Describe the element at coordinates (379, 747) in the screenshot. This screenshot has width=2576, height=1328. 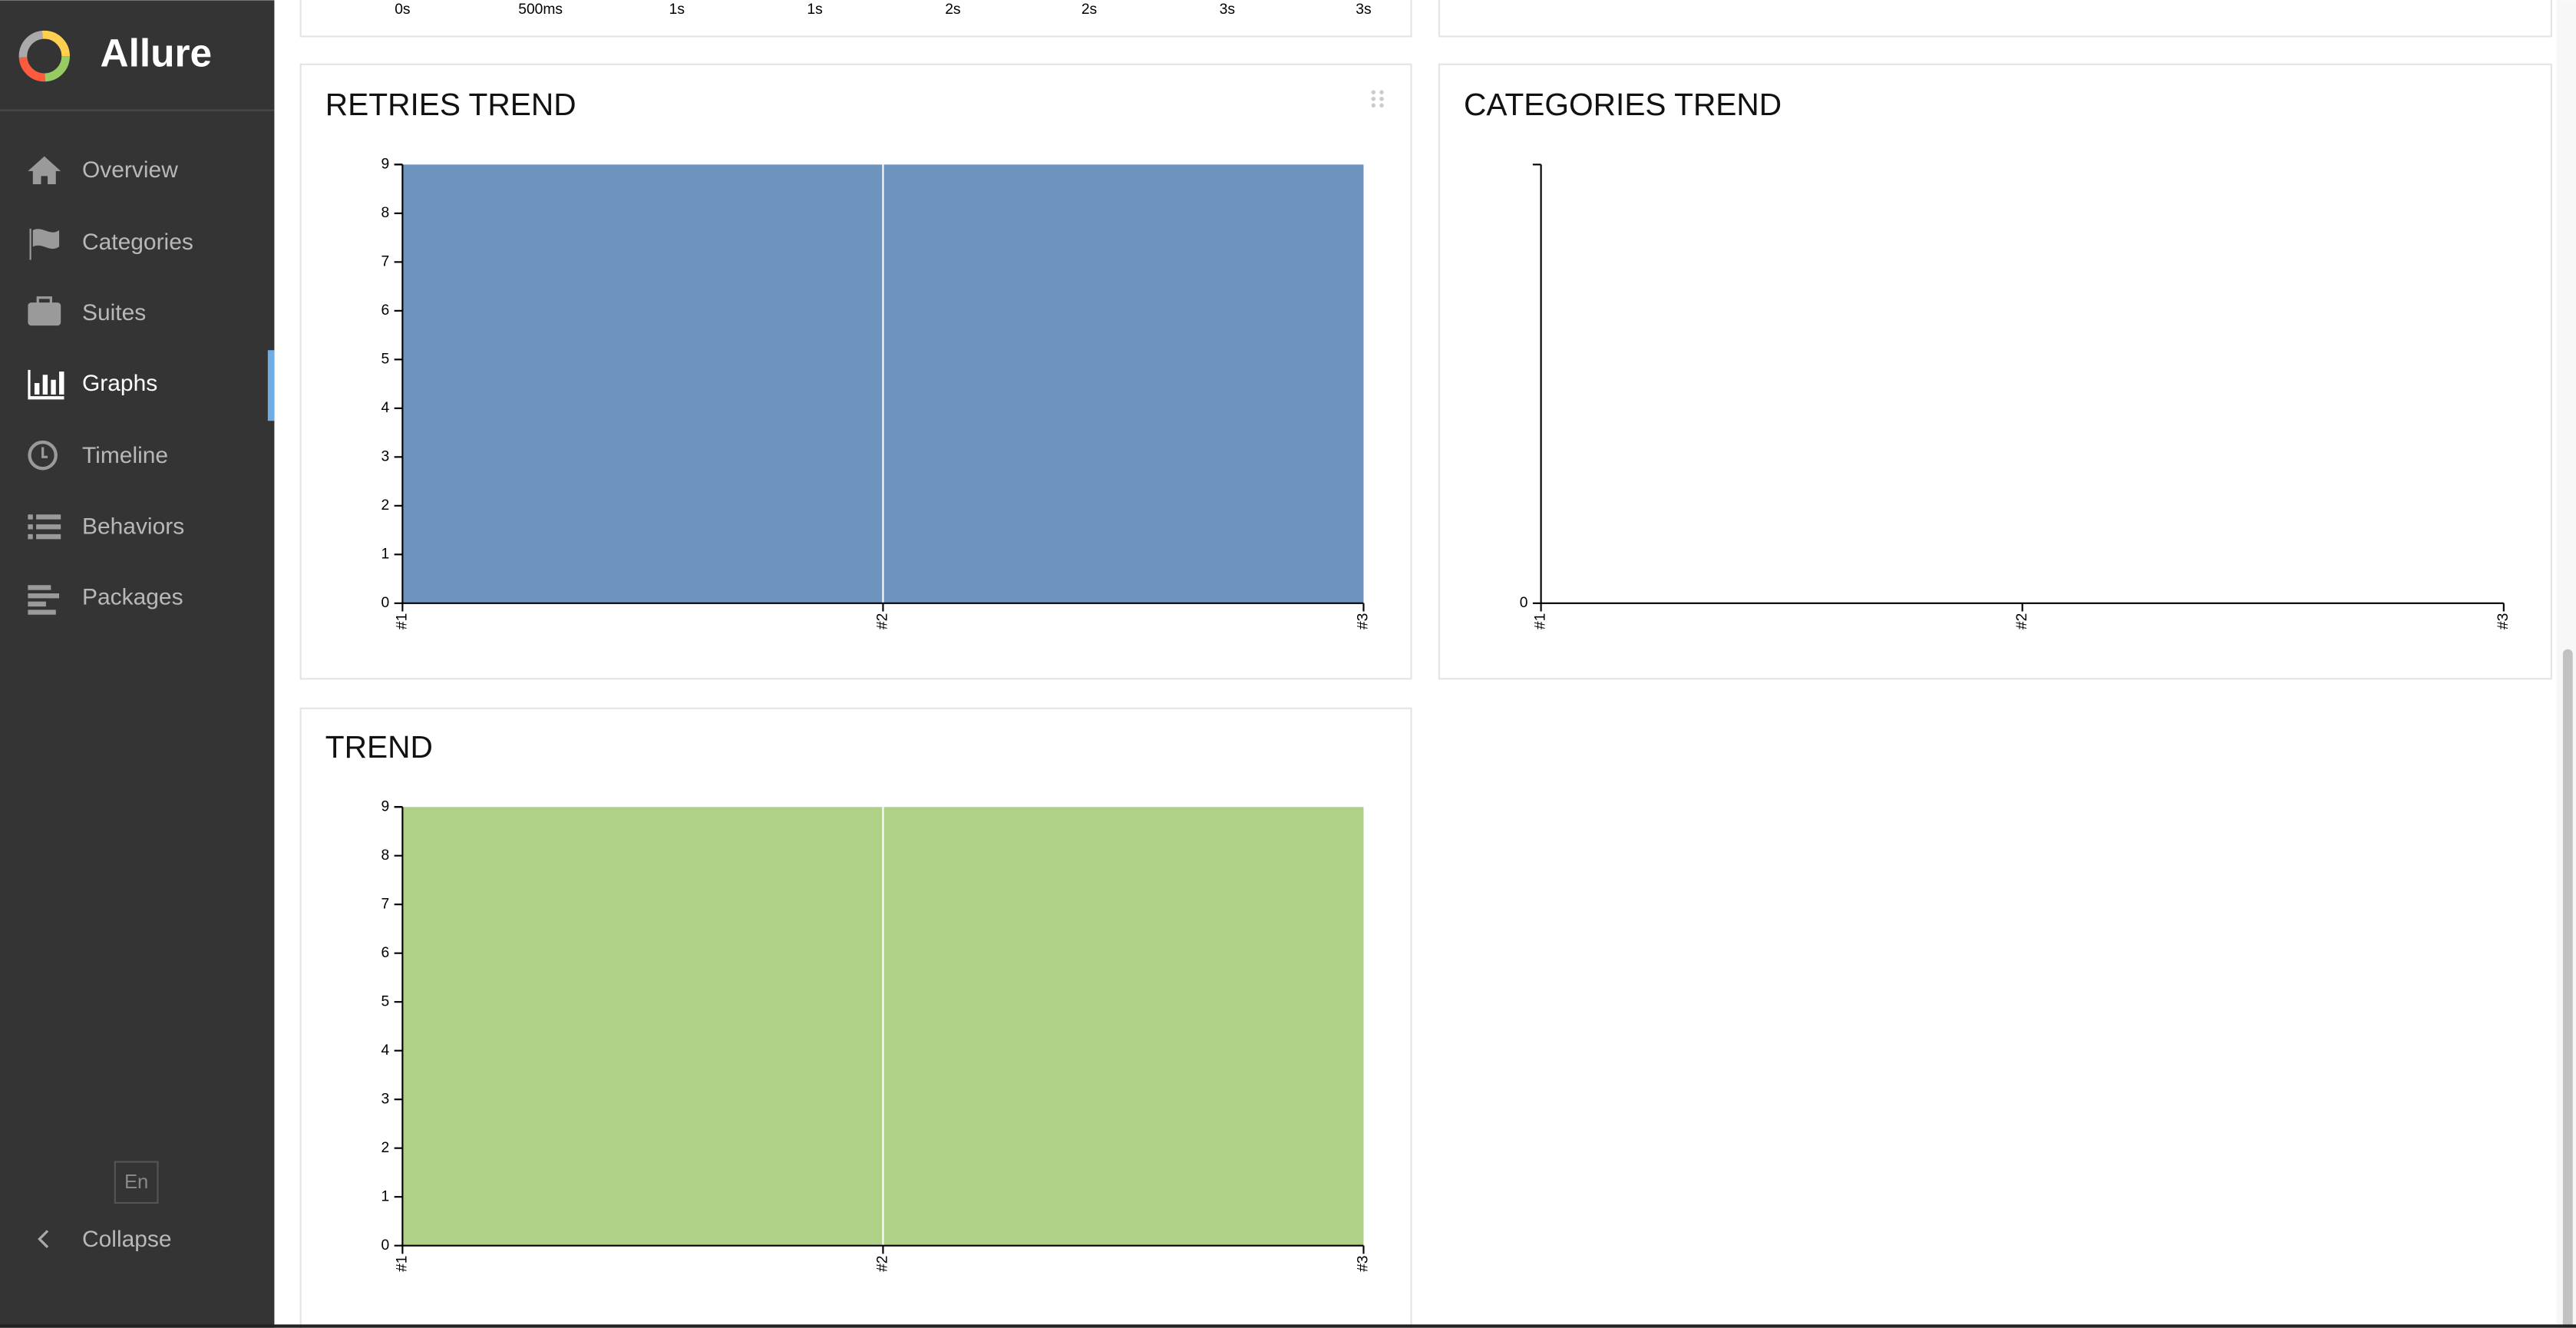
I see `chart-title: TREND` at that location.